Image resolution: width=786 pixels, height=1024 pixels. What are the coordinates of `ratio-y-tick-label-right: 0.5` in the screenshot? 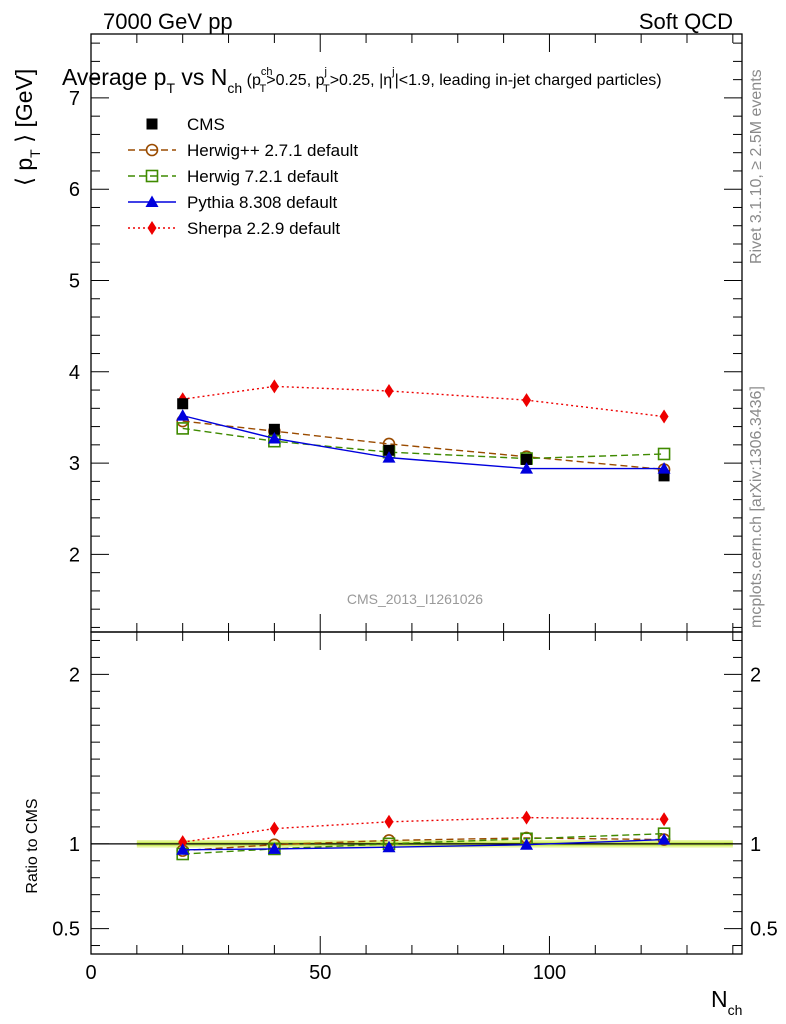 It's located at (764, 930).